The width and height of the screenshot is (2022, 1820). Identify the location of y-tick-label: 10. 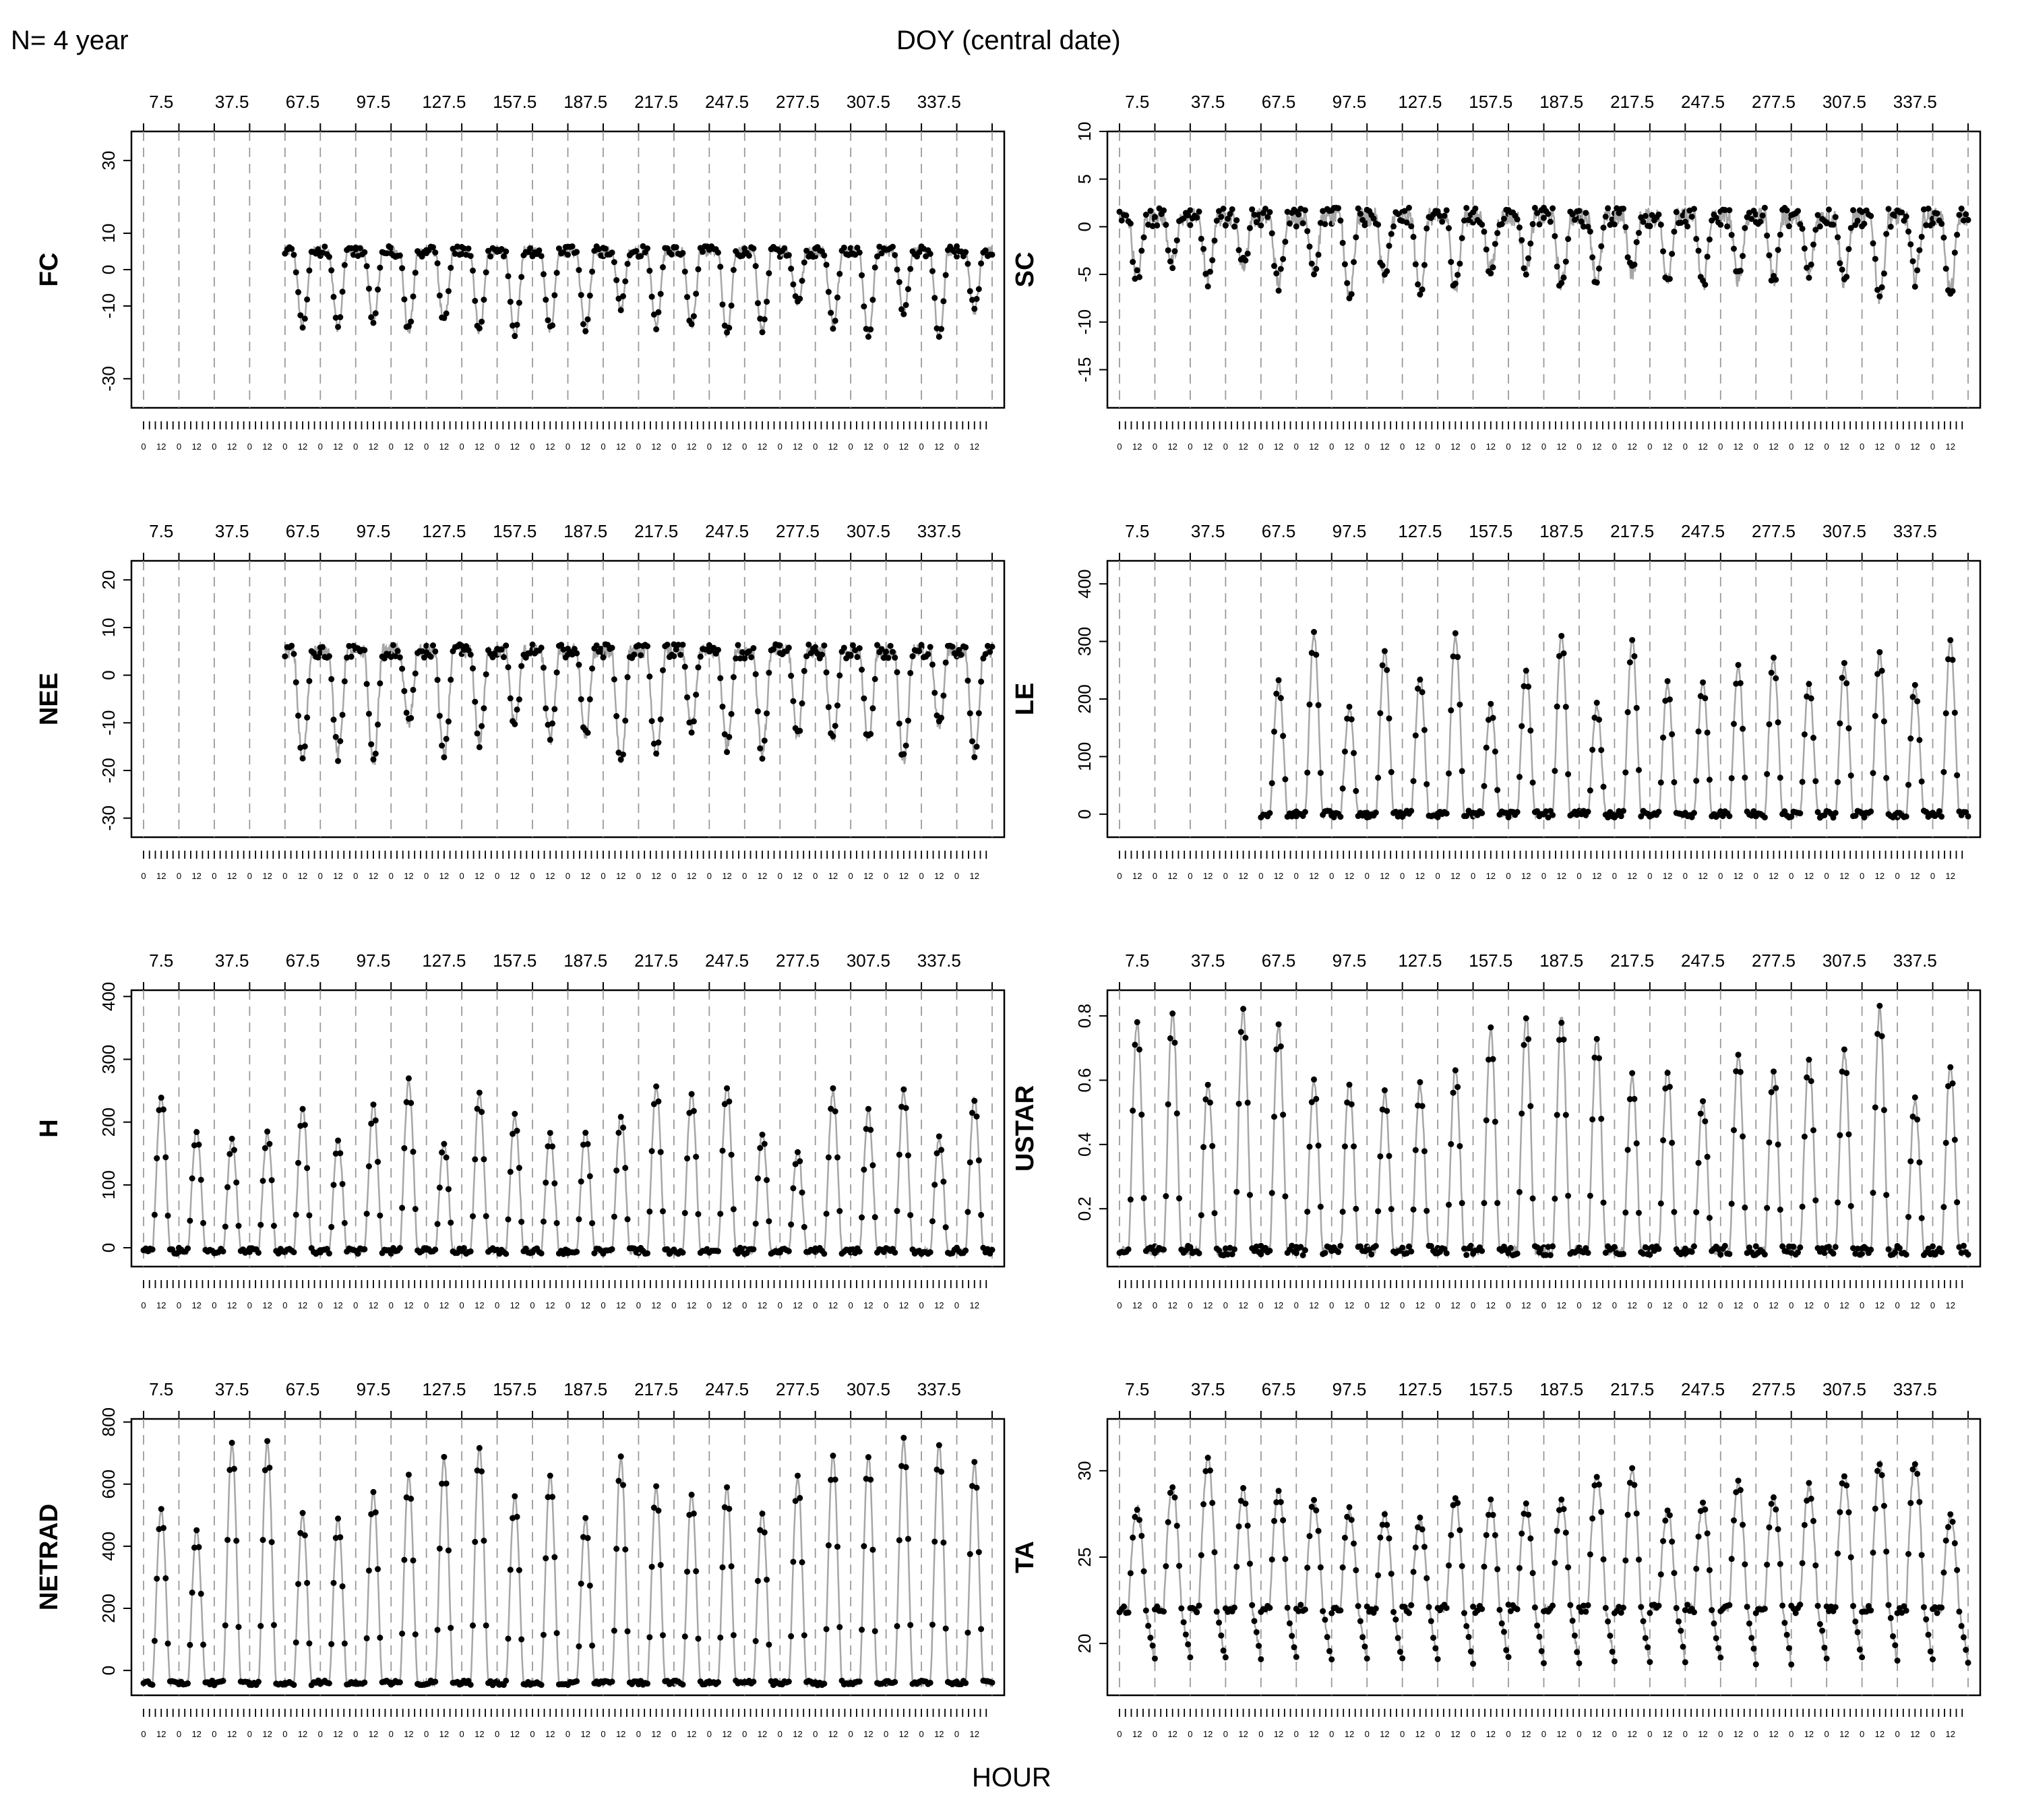
(109, 233).